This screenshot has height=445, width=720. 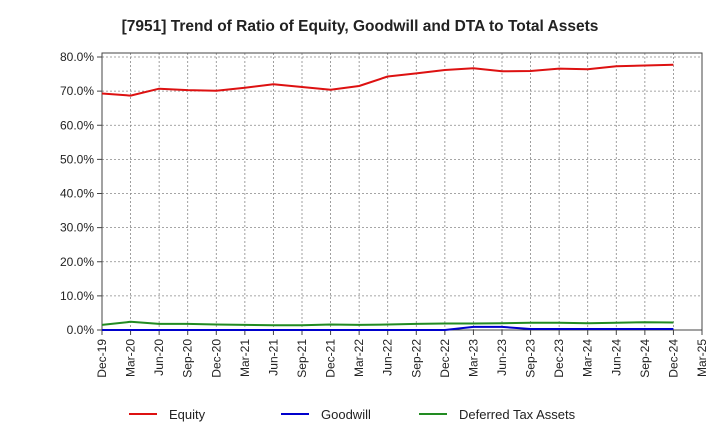 I want to click on y-tick-label: 50.0%, so click(x=77, y=159).